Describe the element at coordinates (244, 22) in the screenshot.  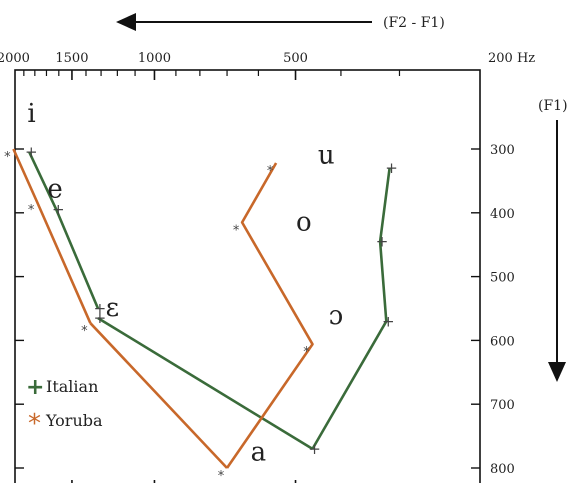
I see `x-direction-arrow` at that location.